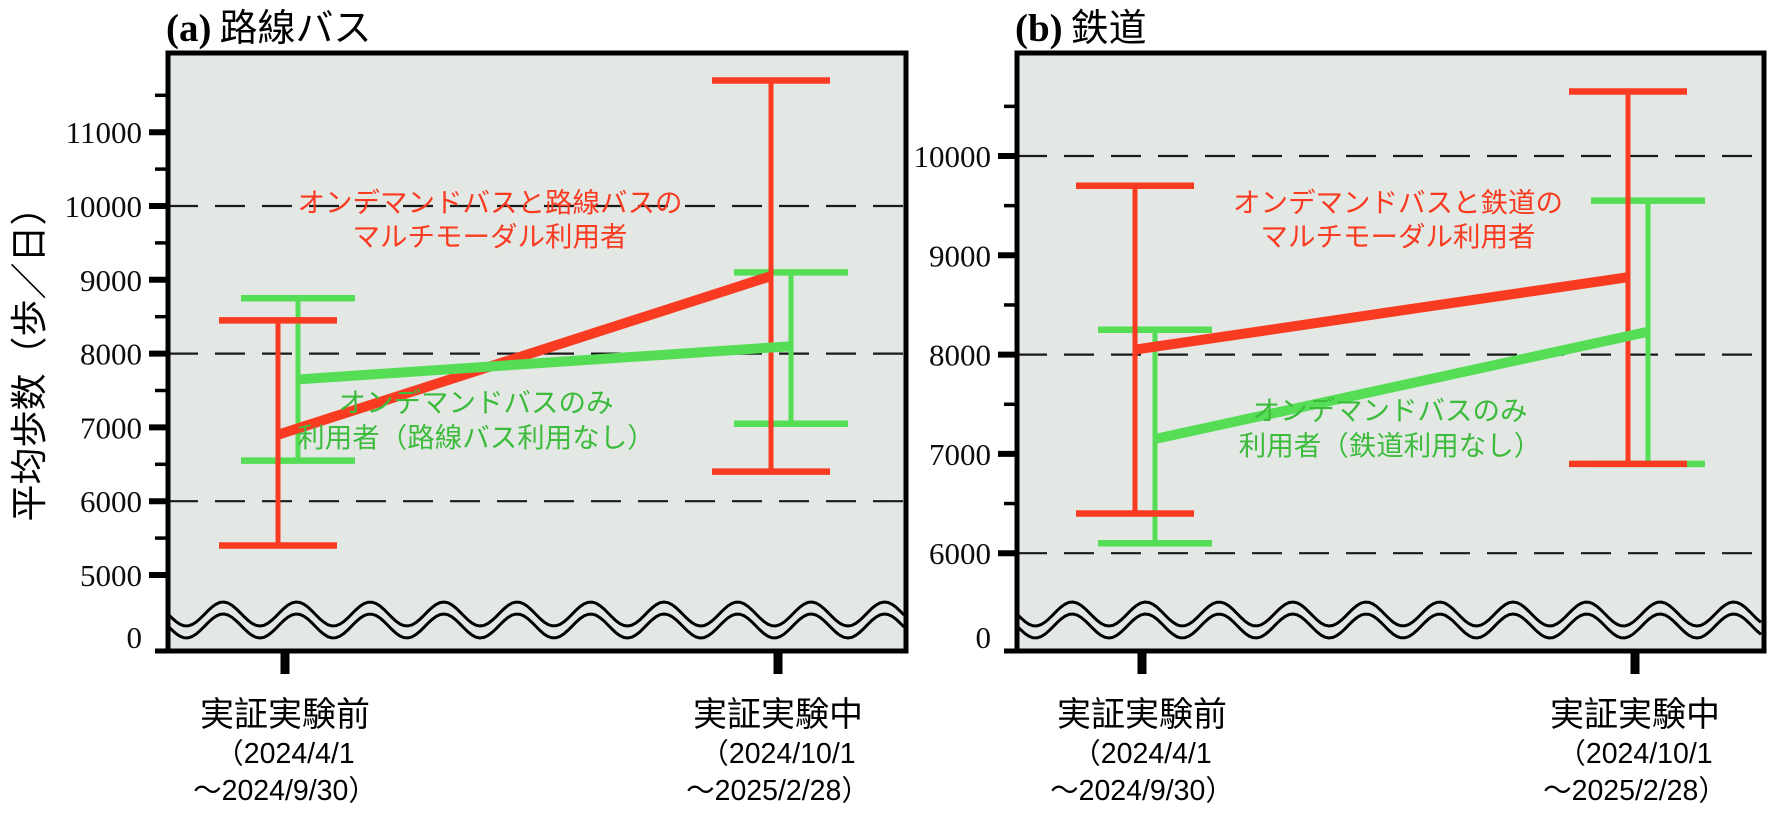  What do you see at coordinates (1398, 202) in the screenshot?
I see `series-annotation-red_series-line1: オンデマンドバスと鉄道の` at bounding box center [1398, 202].